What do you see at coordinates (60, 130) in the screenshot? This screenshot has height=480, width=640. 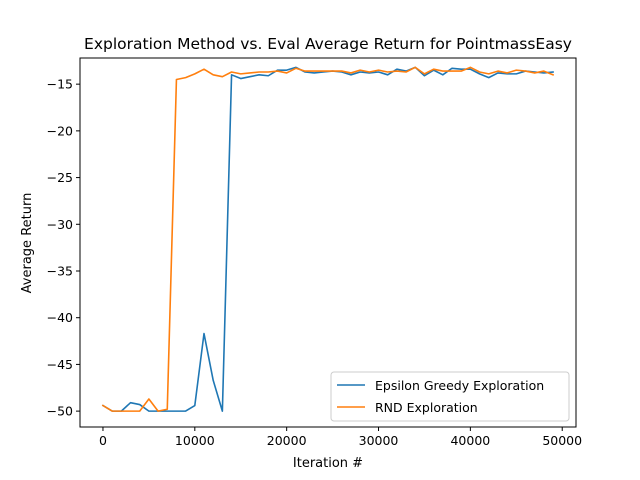 I see `y-tick-label: −20` at bounding box center [60, 130].